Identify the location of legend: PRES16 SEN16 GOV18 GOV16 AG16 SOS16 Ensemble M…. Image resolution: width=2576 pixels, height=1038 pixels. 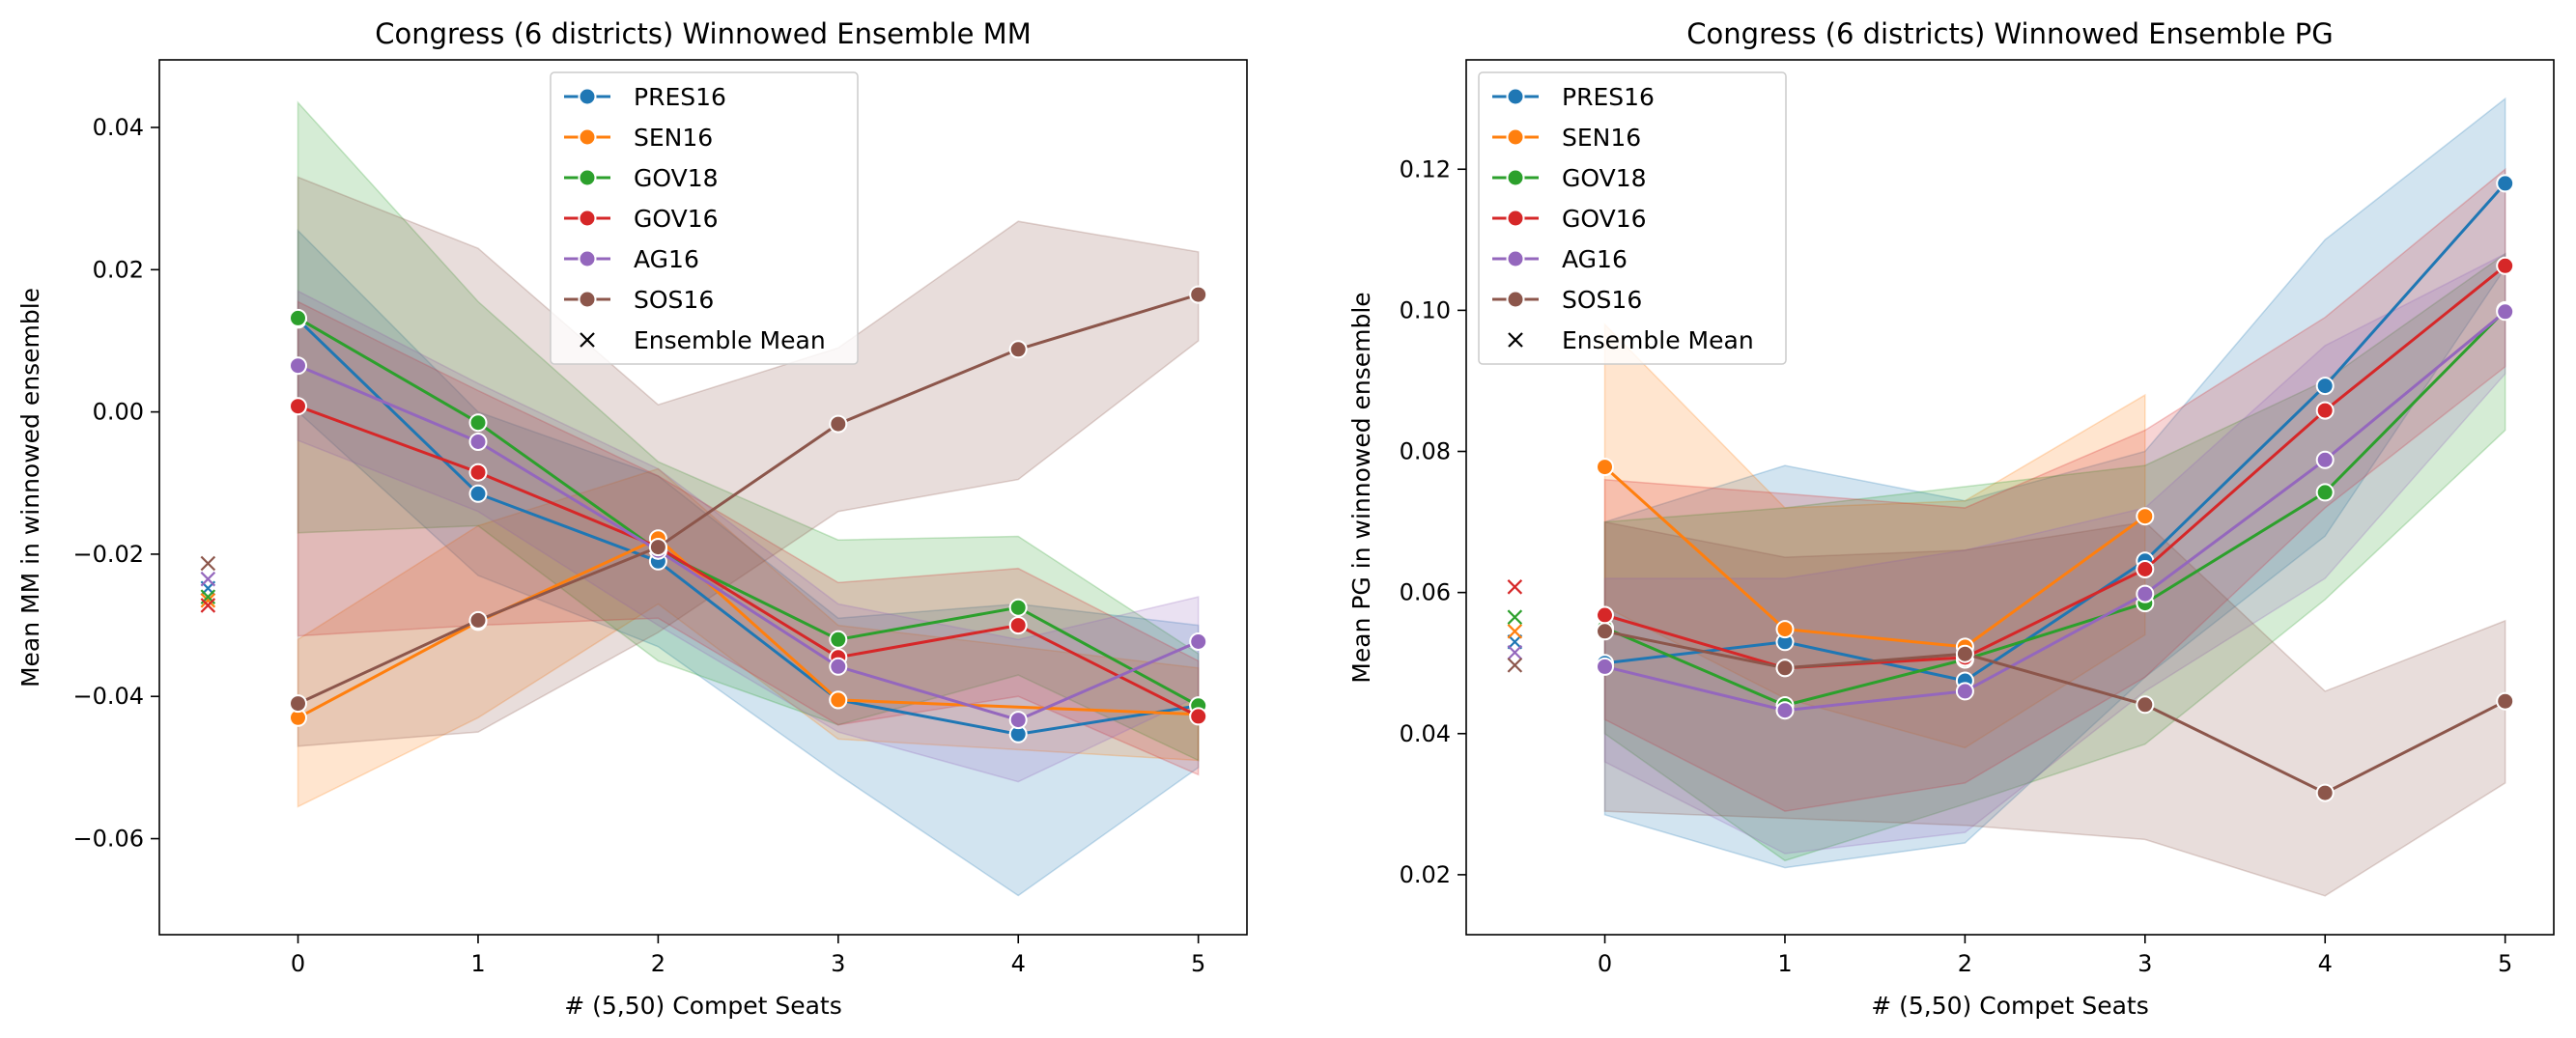
(1632, 218).